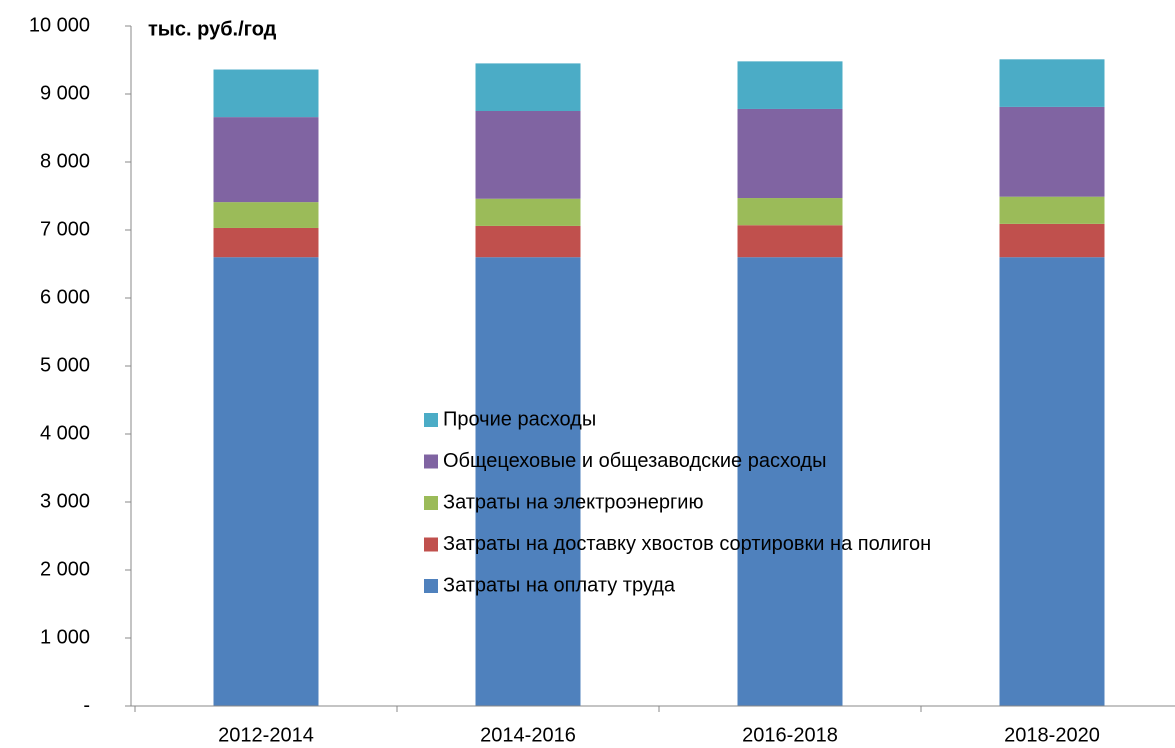 The height and width of the screenshot is (748, 1175). I want to click on legend-label: Затраты на электроэнергию, so click(573, 502).